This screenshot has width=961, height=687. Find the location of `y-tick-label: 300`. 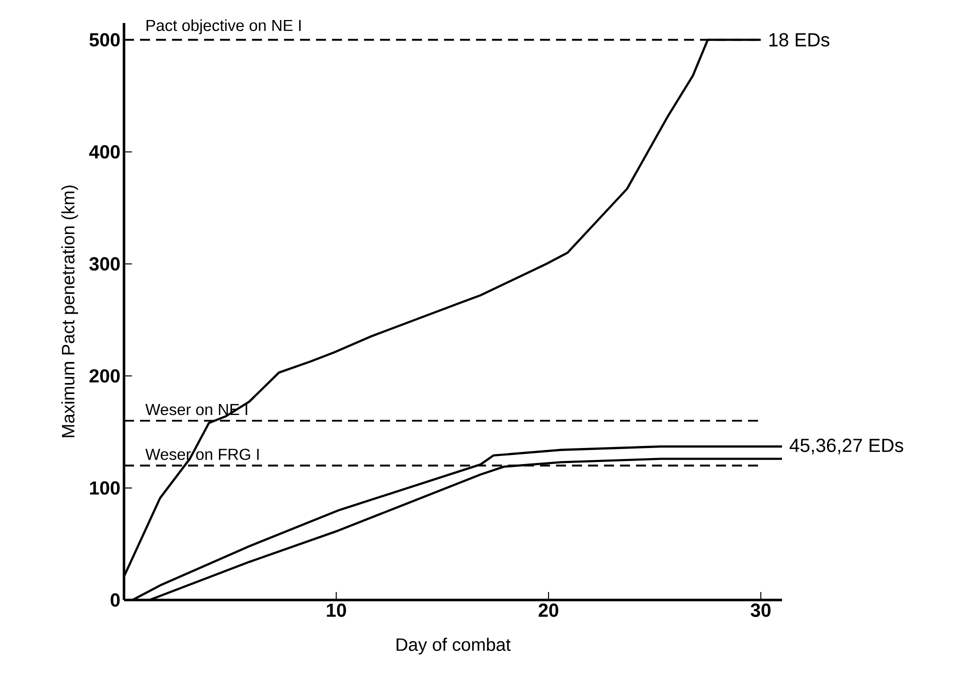

y-tick-label: 300 is located at coordinates (104, 264).